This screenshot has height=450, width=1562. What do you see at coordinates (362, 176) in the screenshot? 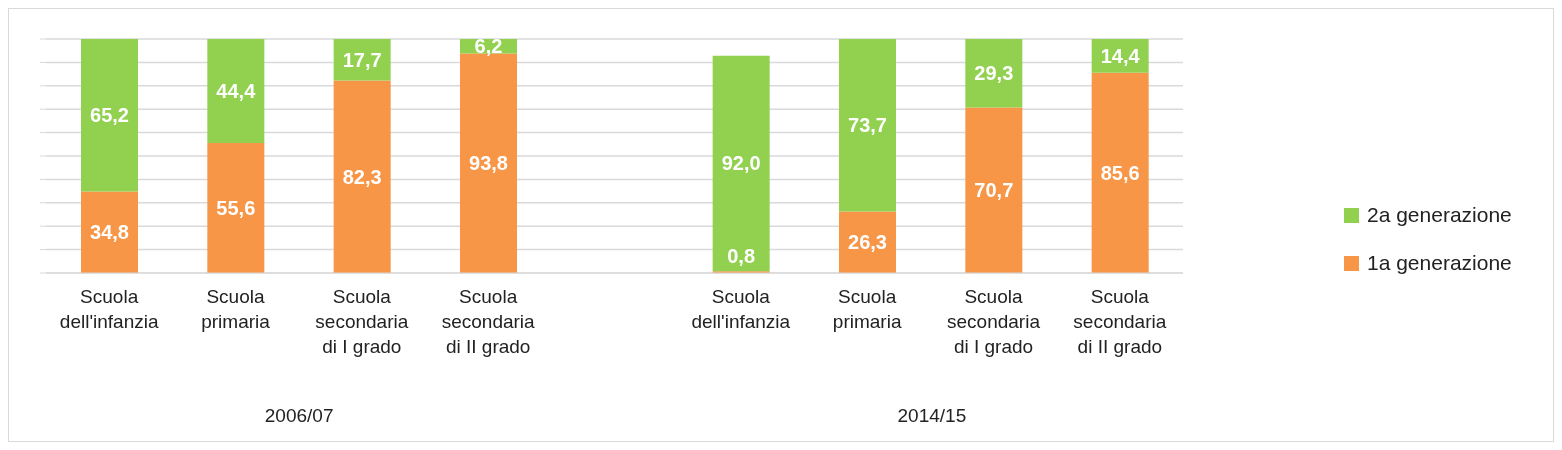
I see `data-label: 82,3` at bounding box center [362, 176].